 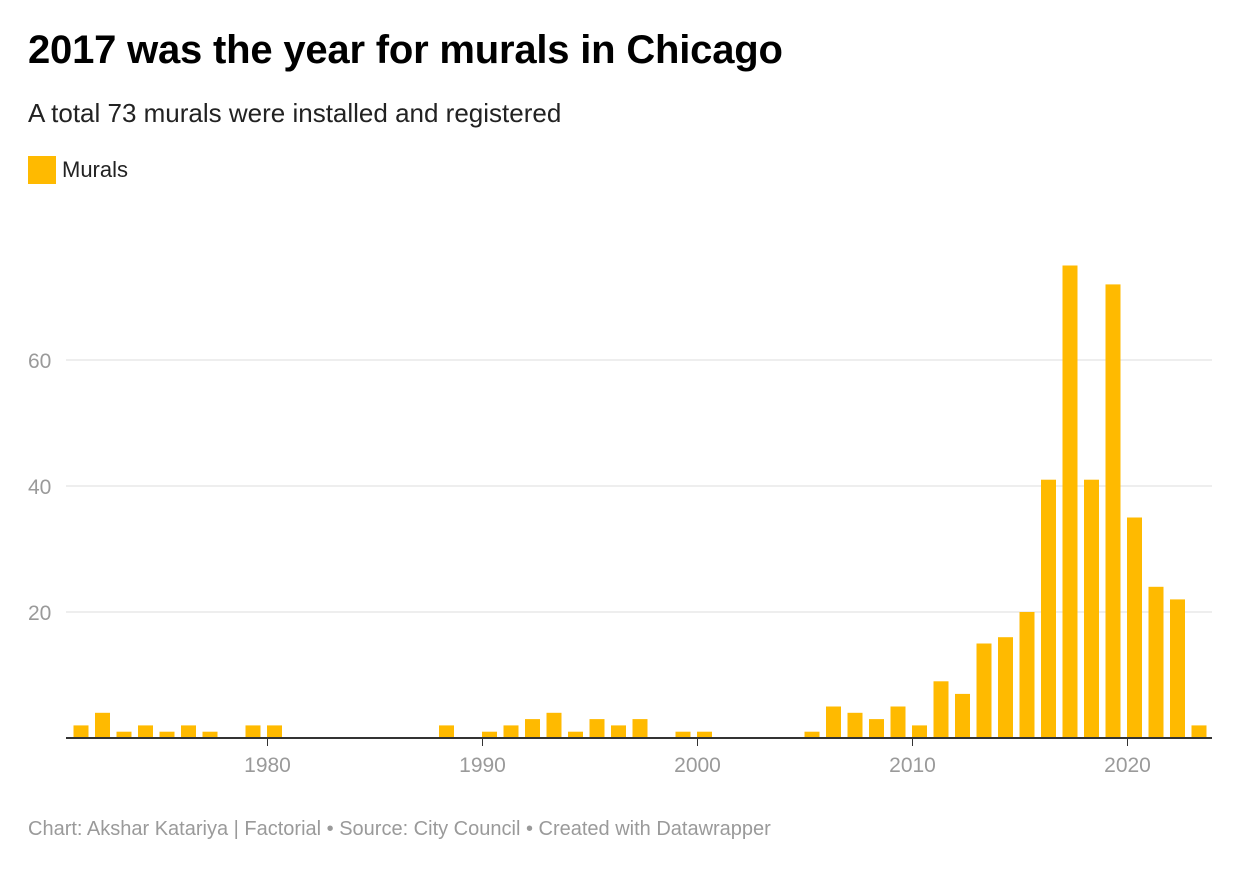 What do you see at coordinates (274, 731) in the screenshot?
I see `bar-1980` at bounding box center [274, 731].